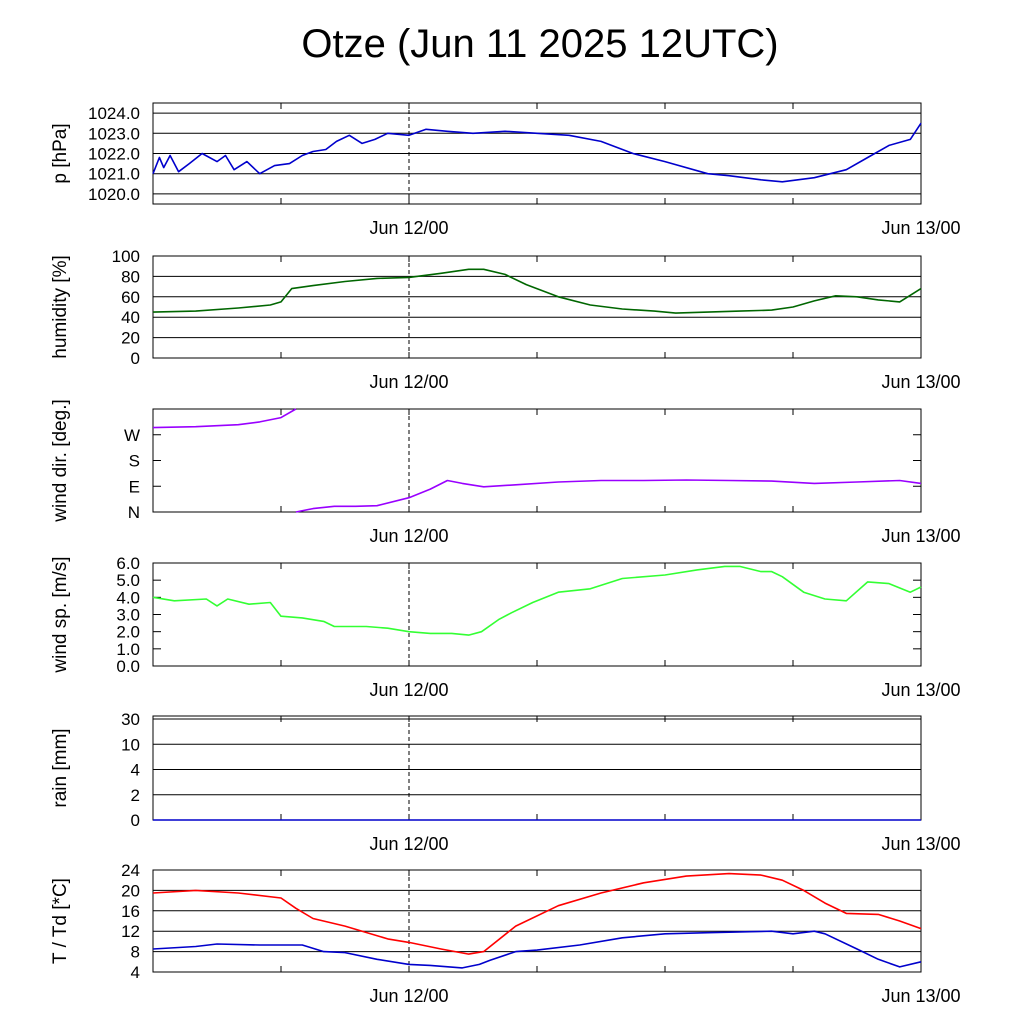  Describe the element at coordinates (130, 317) in the screenshot. I see `y-tick-label: 40` at that location.